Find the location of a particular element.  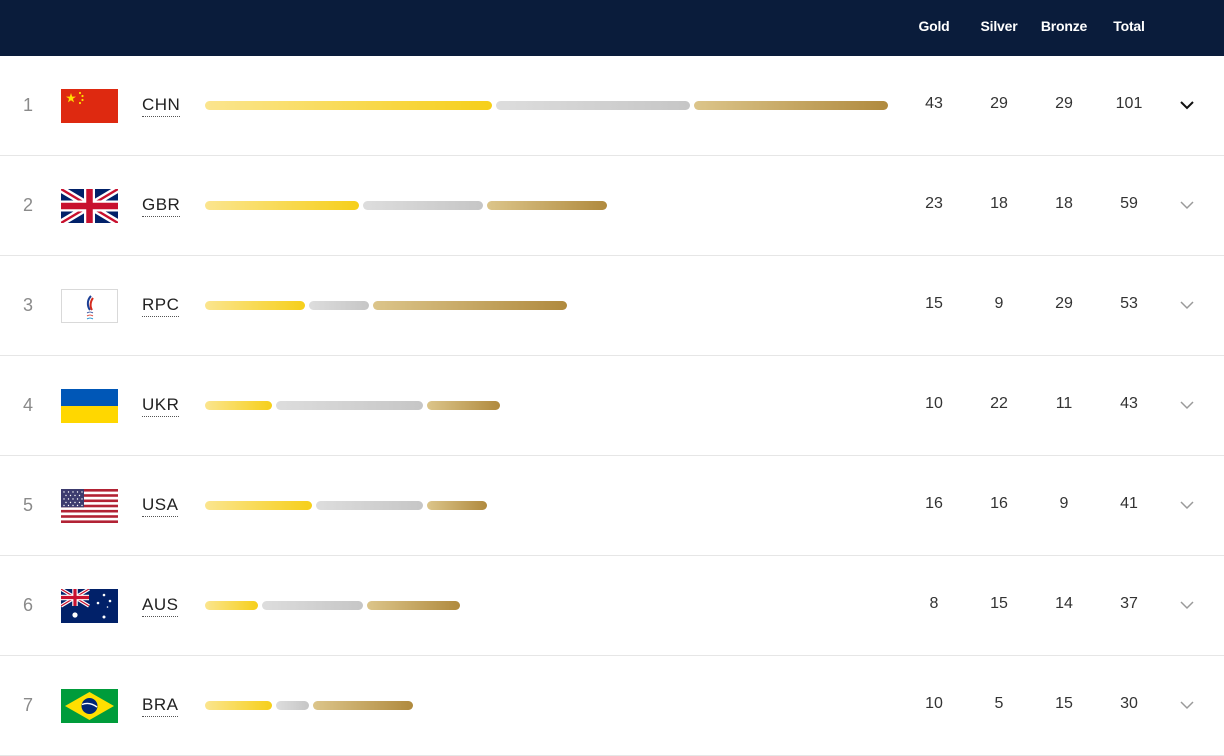

gold-count: 23 is located at coordinates (934, 203).